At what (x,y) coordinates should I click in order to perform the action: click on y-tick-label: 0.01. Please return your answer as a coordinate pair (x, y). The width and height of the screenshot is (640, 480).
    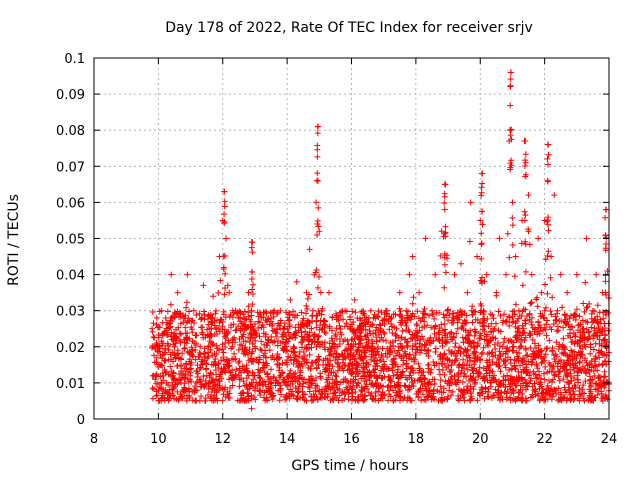
    Looking at the image, I should click on (70, 384).